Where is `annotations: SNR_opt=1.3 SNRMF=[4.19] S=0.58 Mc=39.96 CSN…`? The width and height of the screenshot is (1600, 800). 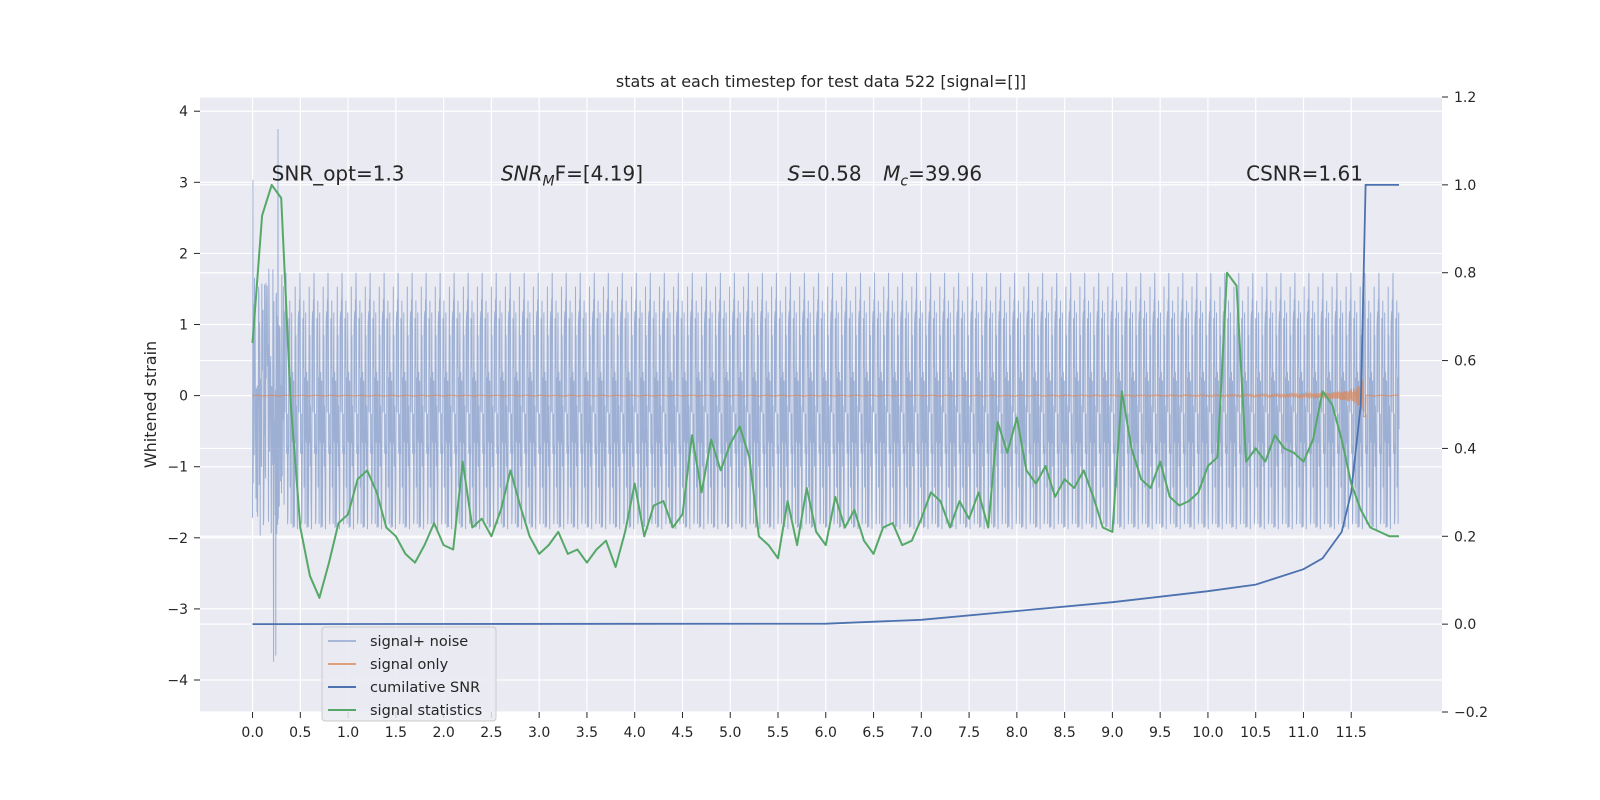
annotations: SNR_opt=1.3 SNRMF=[4.19] S=0.58 Mc=39.96 CSN… is located at coordinates (817, 175).